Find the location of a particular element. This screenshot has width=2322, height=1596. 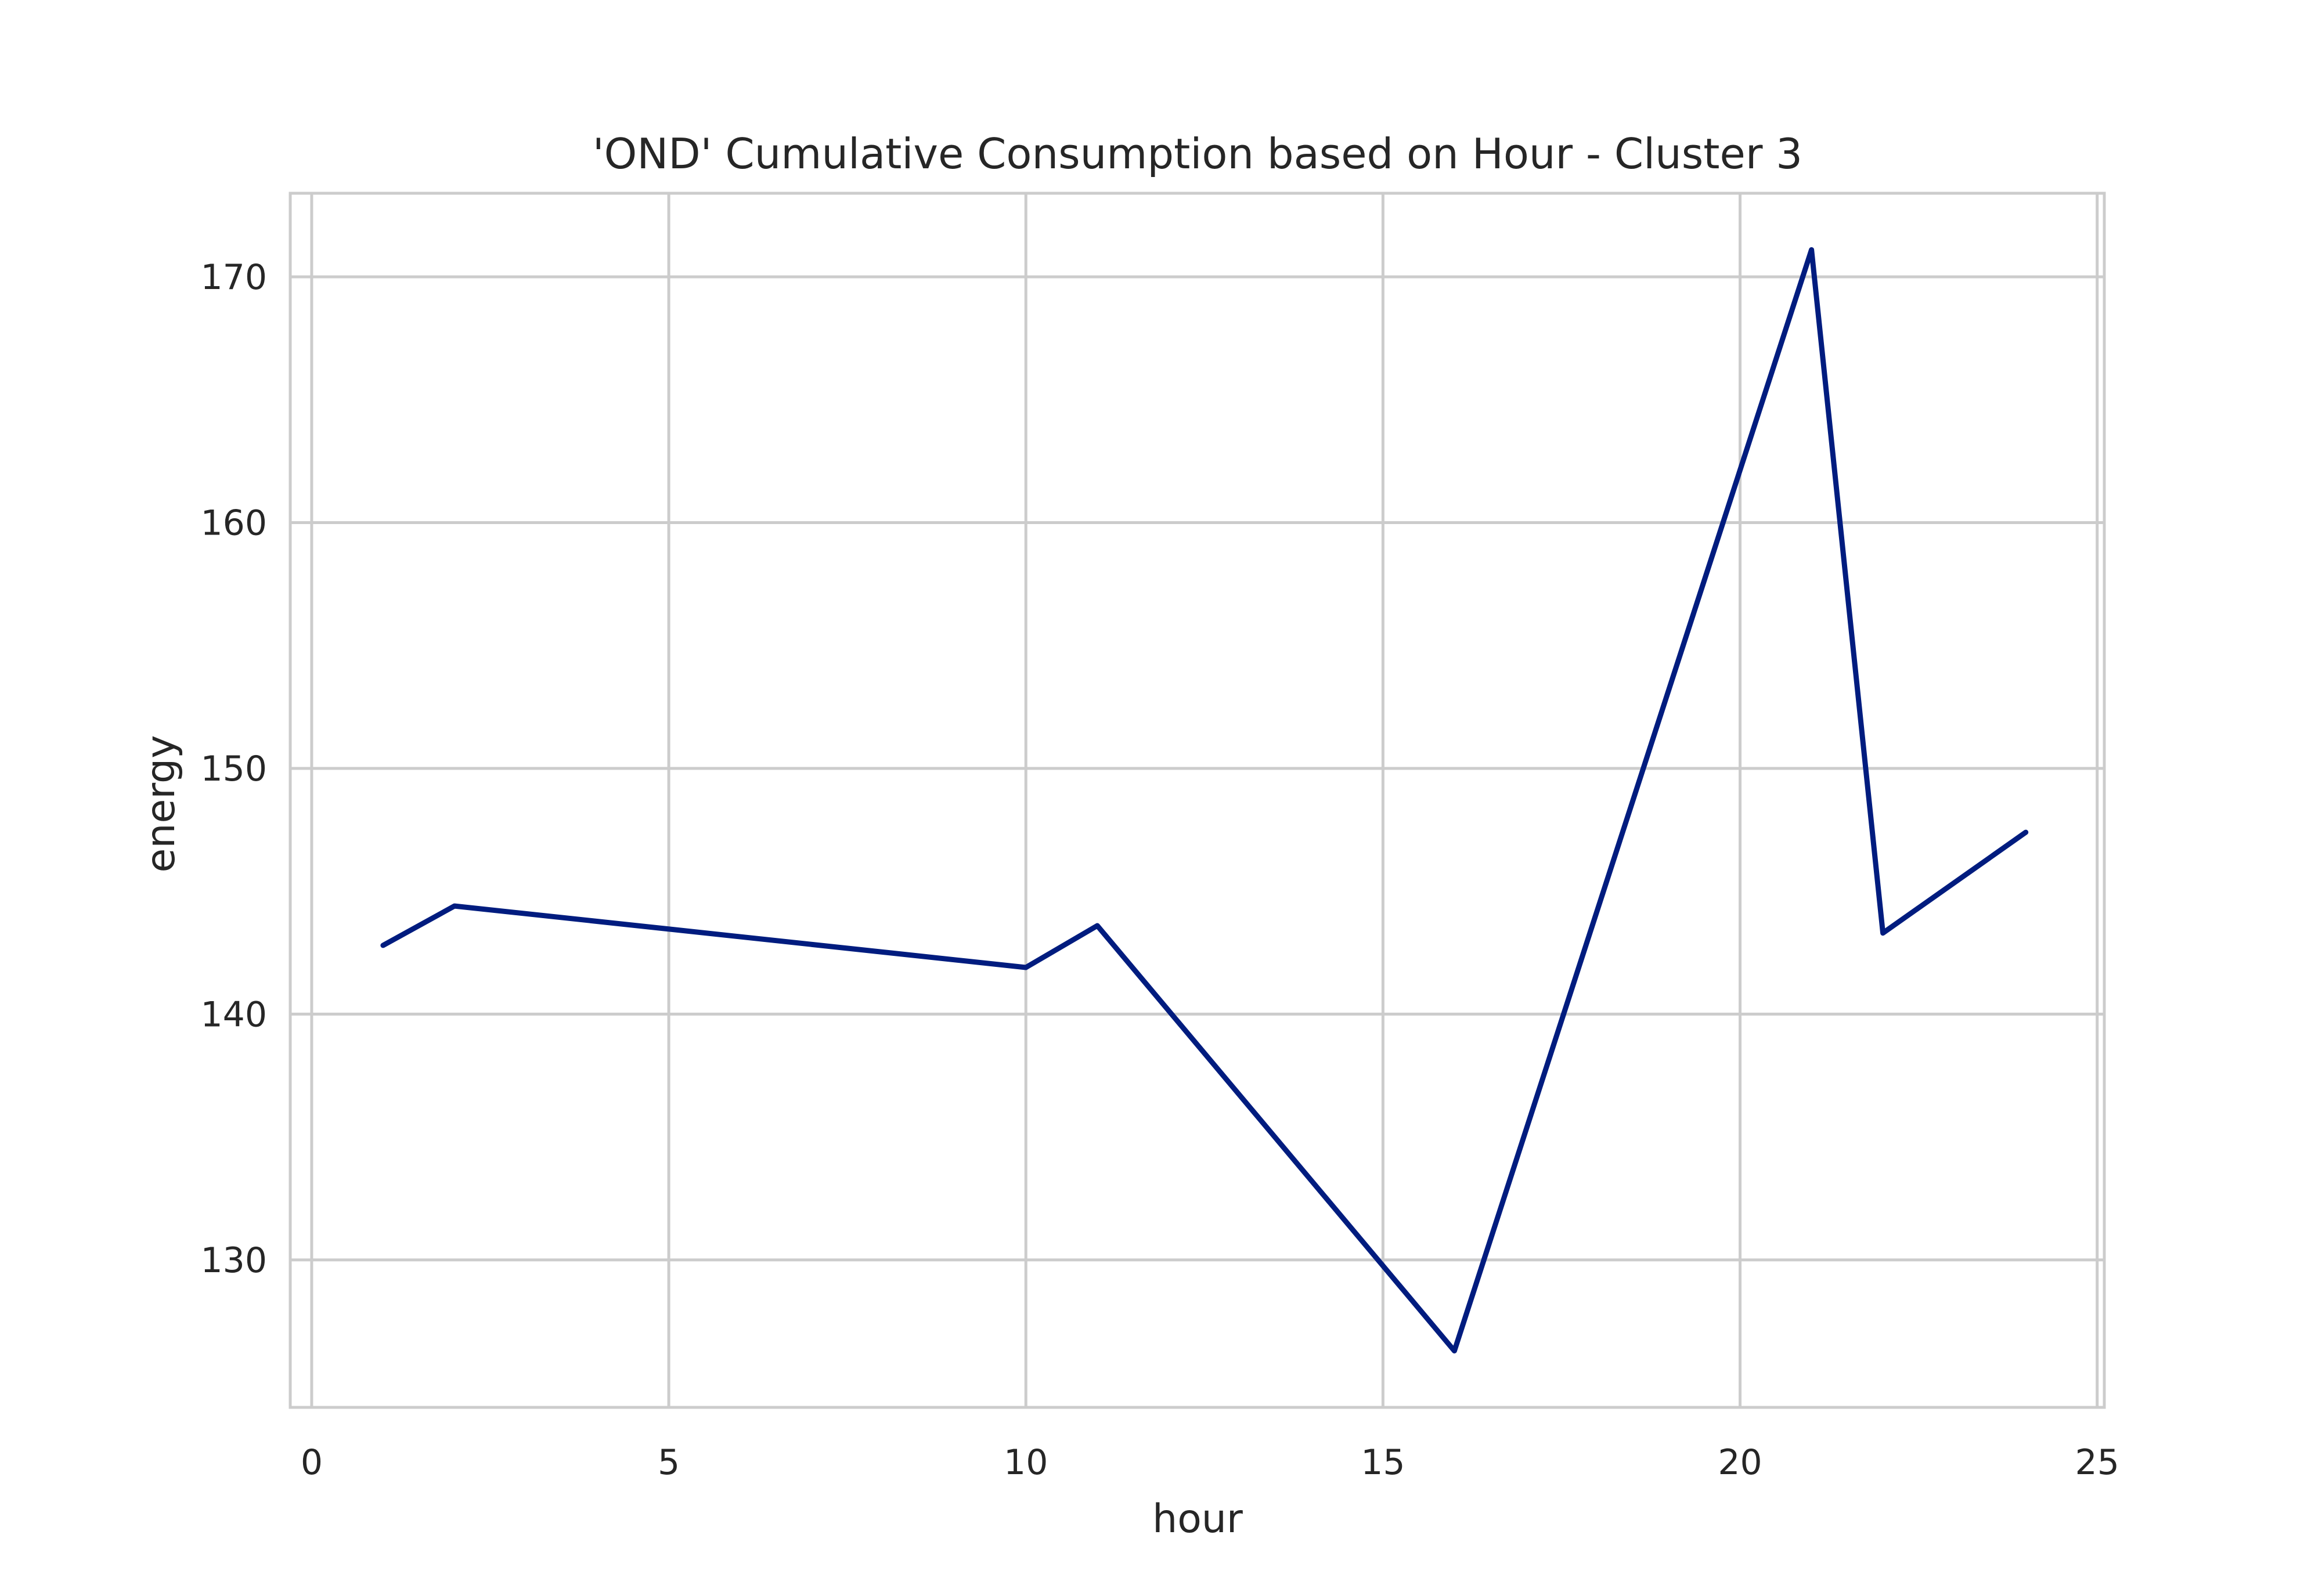

y-tick-label: 160 is located at coordinates (234, 523).